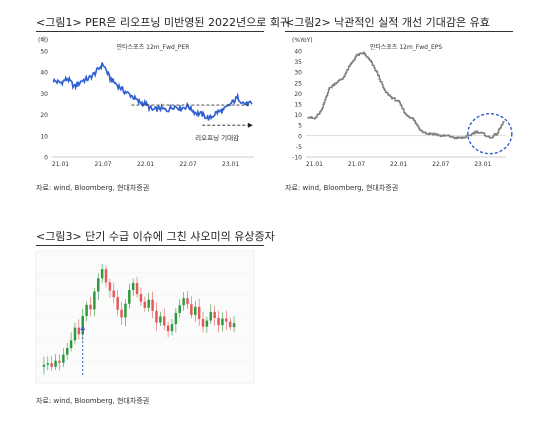  What do you see at coordinates (298, 105) in the screenshot?
I see `y-tick-label: 15` at bounding box center [298, 105].